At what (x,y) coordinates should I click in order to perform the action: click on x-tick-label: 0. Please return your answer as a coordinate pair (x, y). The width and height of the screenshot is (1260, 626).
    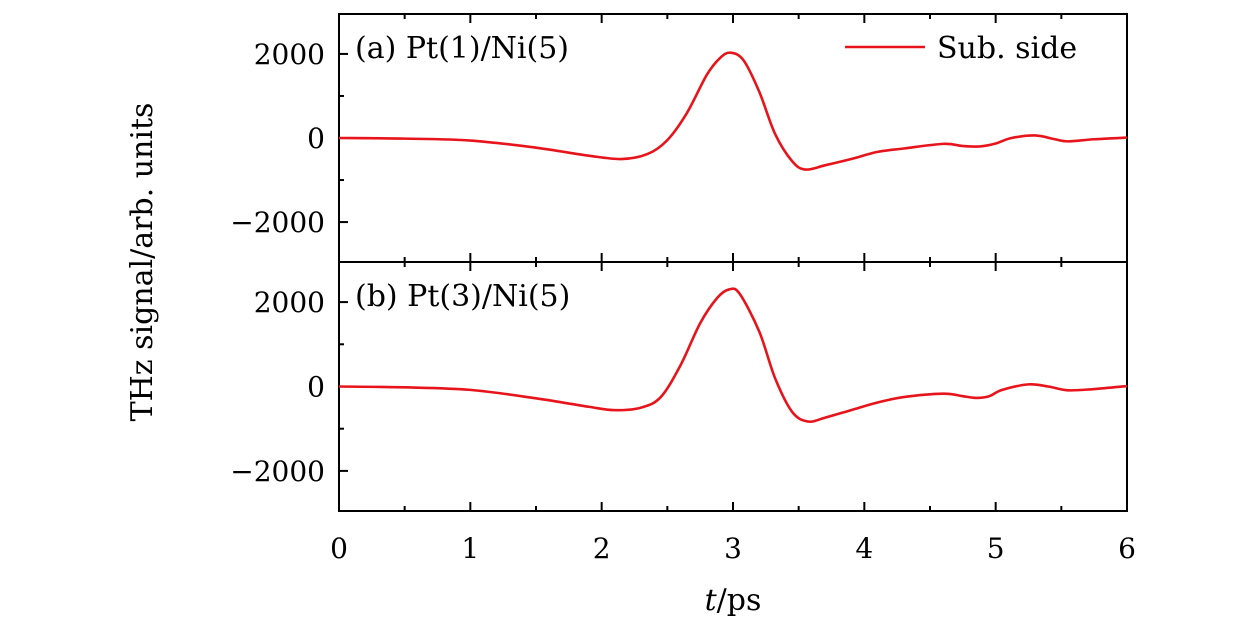
    Looking at the image, I should click on (339, 548).